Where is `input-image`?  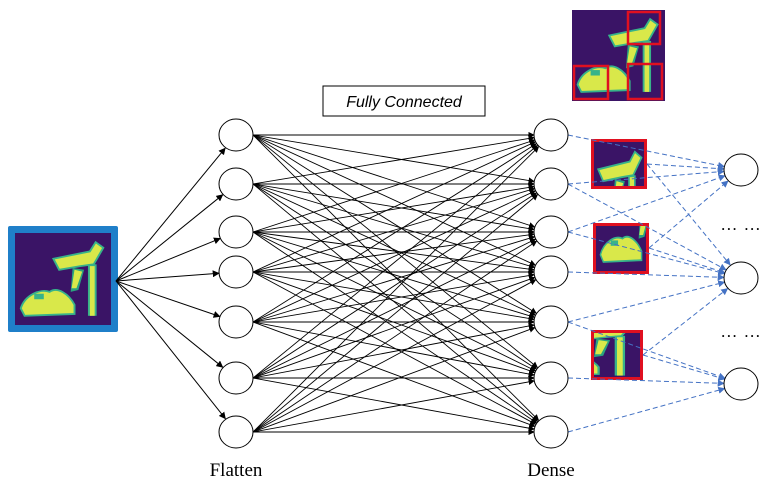 input-image is located at coordinates (63, 279).